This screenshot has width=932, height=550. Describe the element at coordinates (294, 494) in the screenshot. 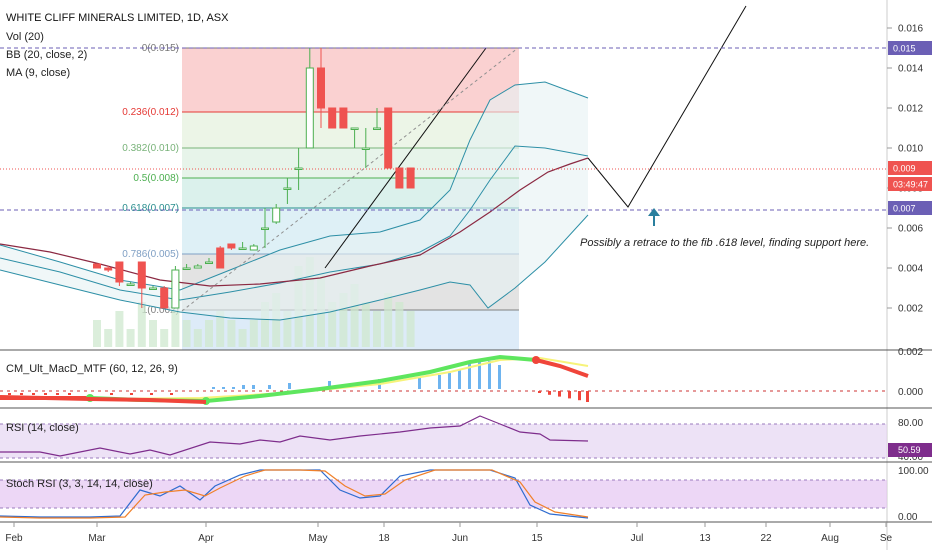

I see `stoch-d-line` at that location.